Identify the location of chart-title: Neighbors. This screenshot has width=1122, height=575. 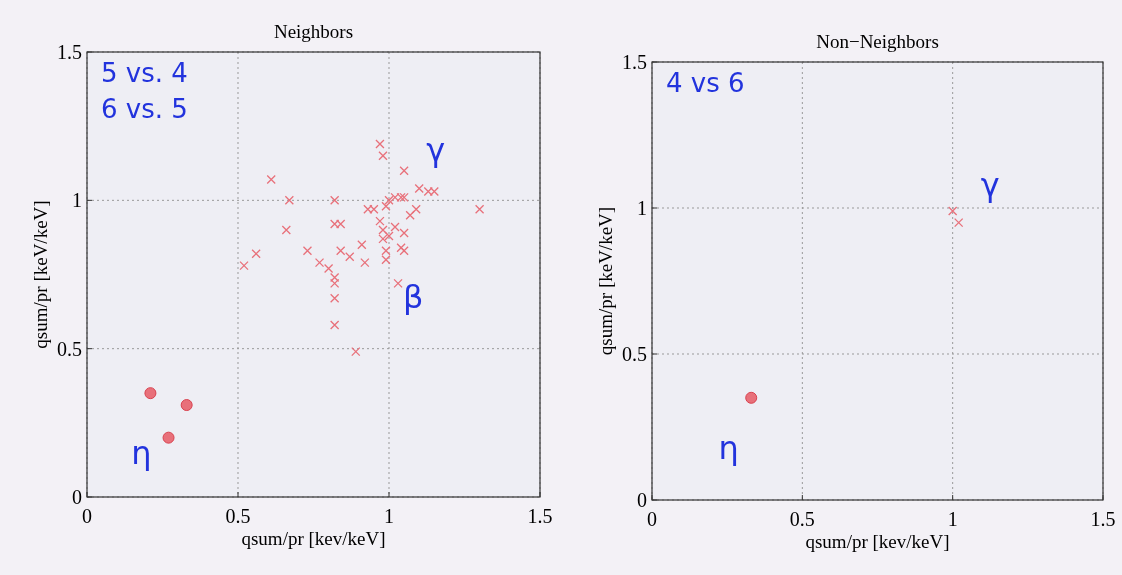
(313, 31).